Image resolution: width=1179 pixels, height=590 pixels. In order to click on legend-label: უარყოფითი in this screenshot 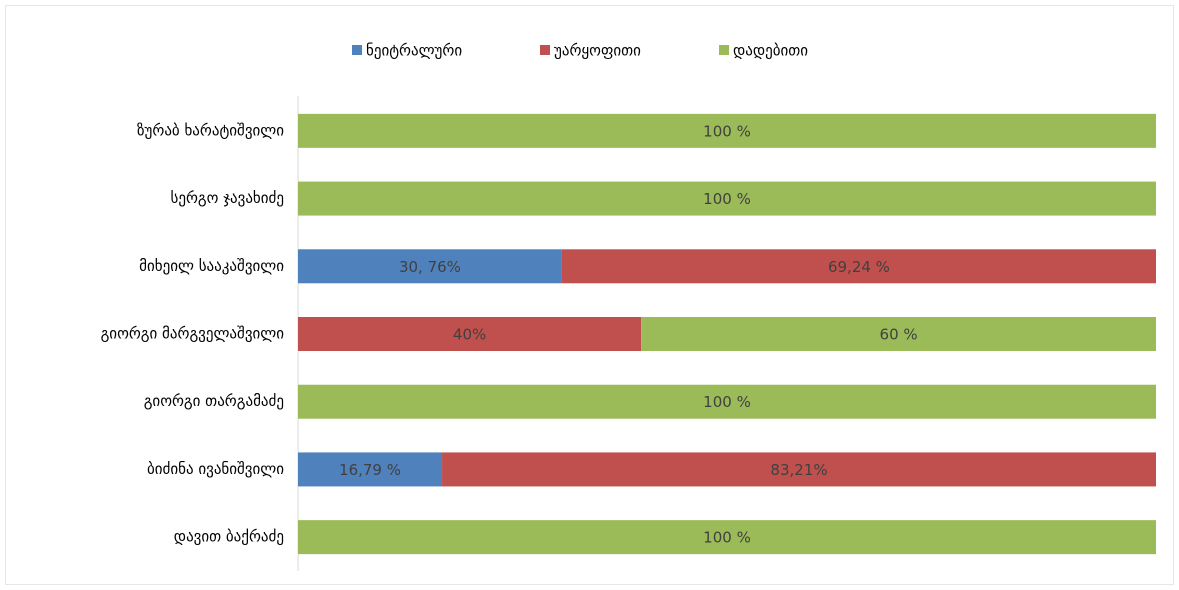, I will do `click(597, 51)`.